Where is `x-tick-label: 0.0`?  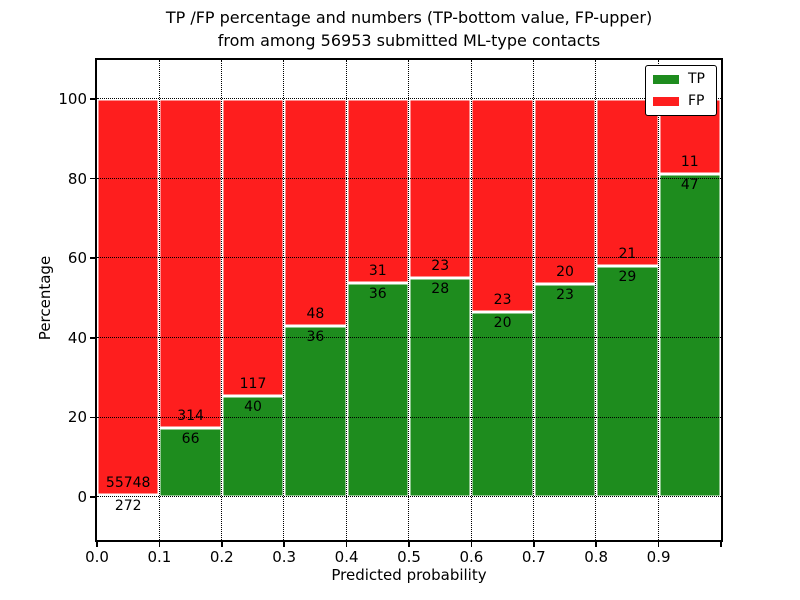 x-tick-label: 0.0 is located at coordinates (97, 557).